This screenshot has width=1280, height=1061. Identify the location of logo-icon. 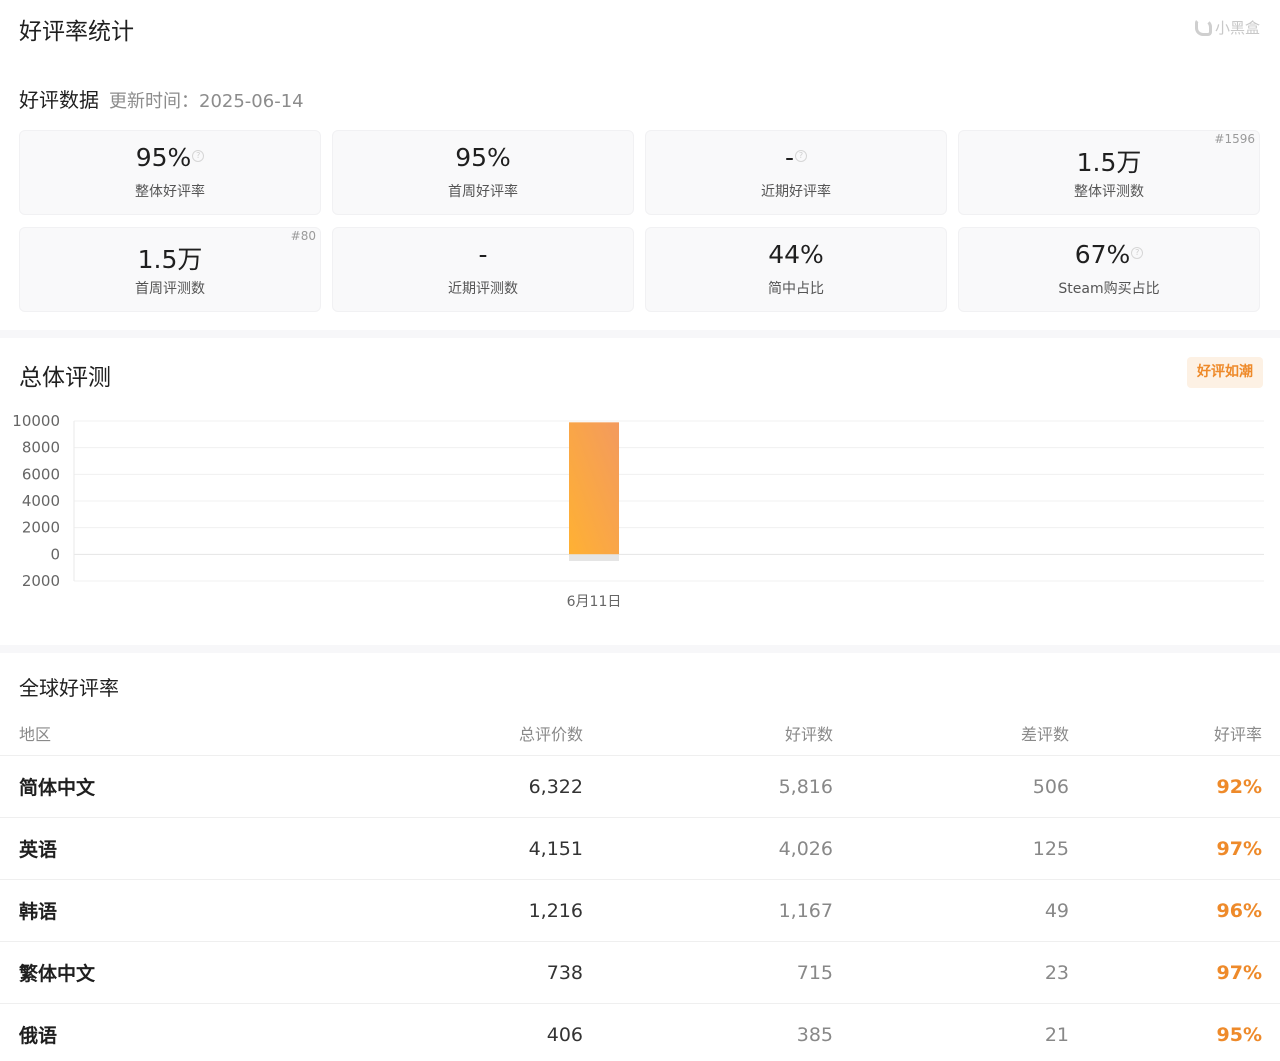
(1203, 27).